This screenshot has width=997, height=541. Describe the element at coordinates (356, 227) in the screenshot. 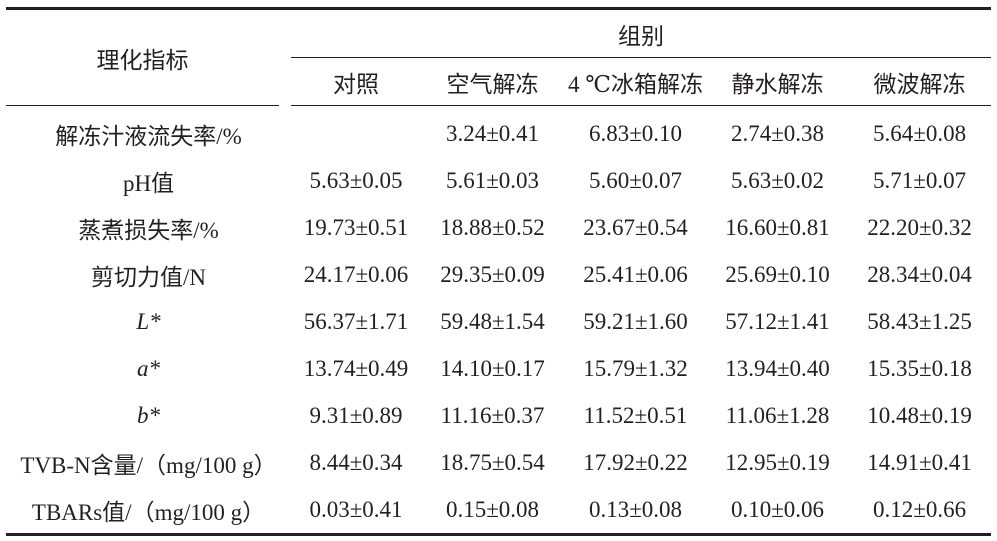

I see `cell: 19.73±0.51` at that location.